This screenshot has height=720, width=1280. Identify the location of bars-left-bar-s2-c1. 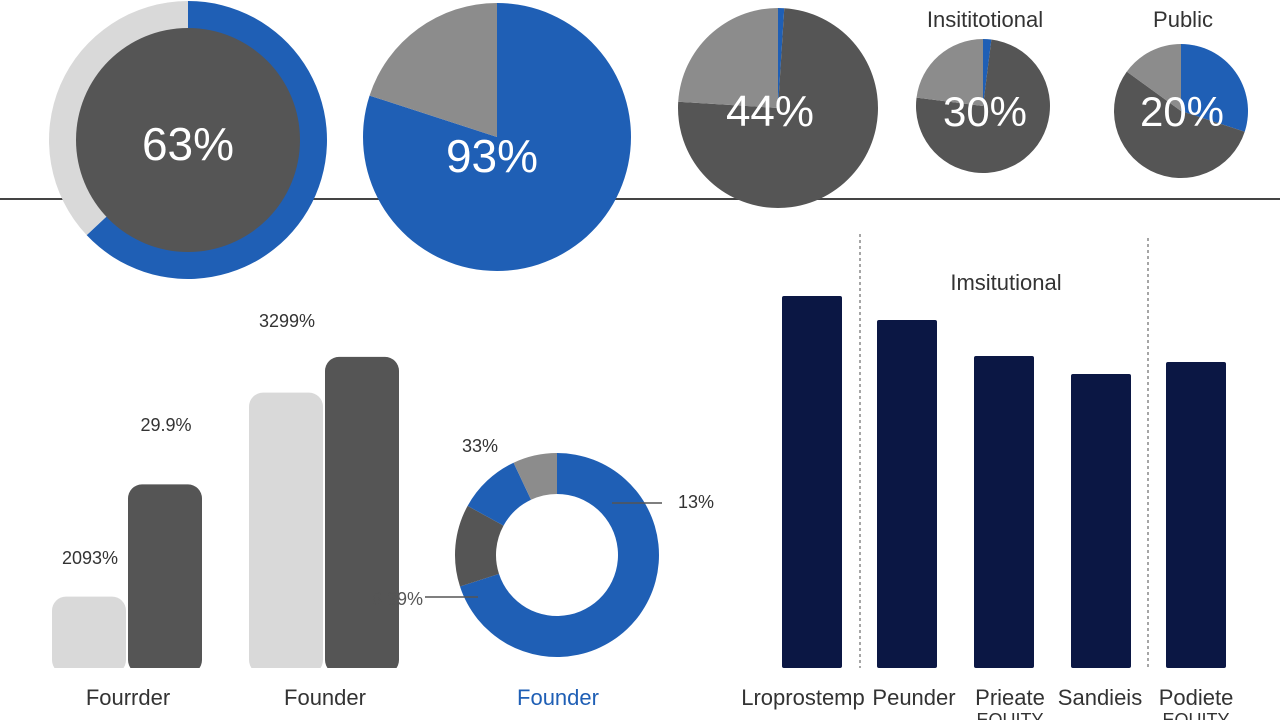
(165, 579).